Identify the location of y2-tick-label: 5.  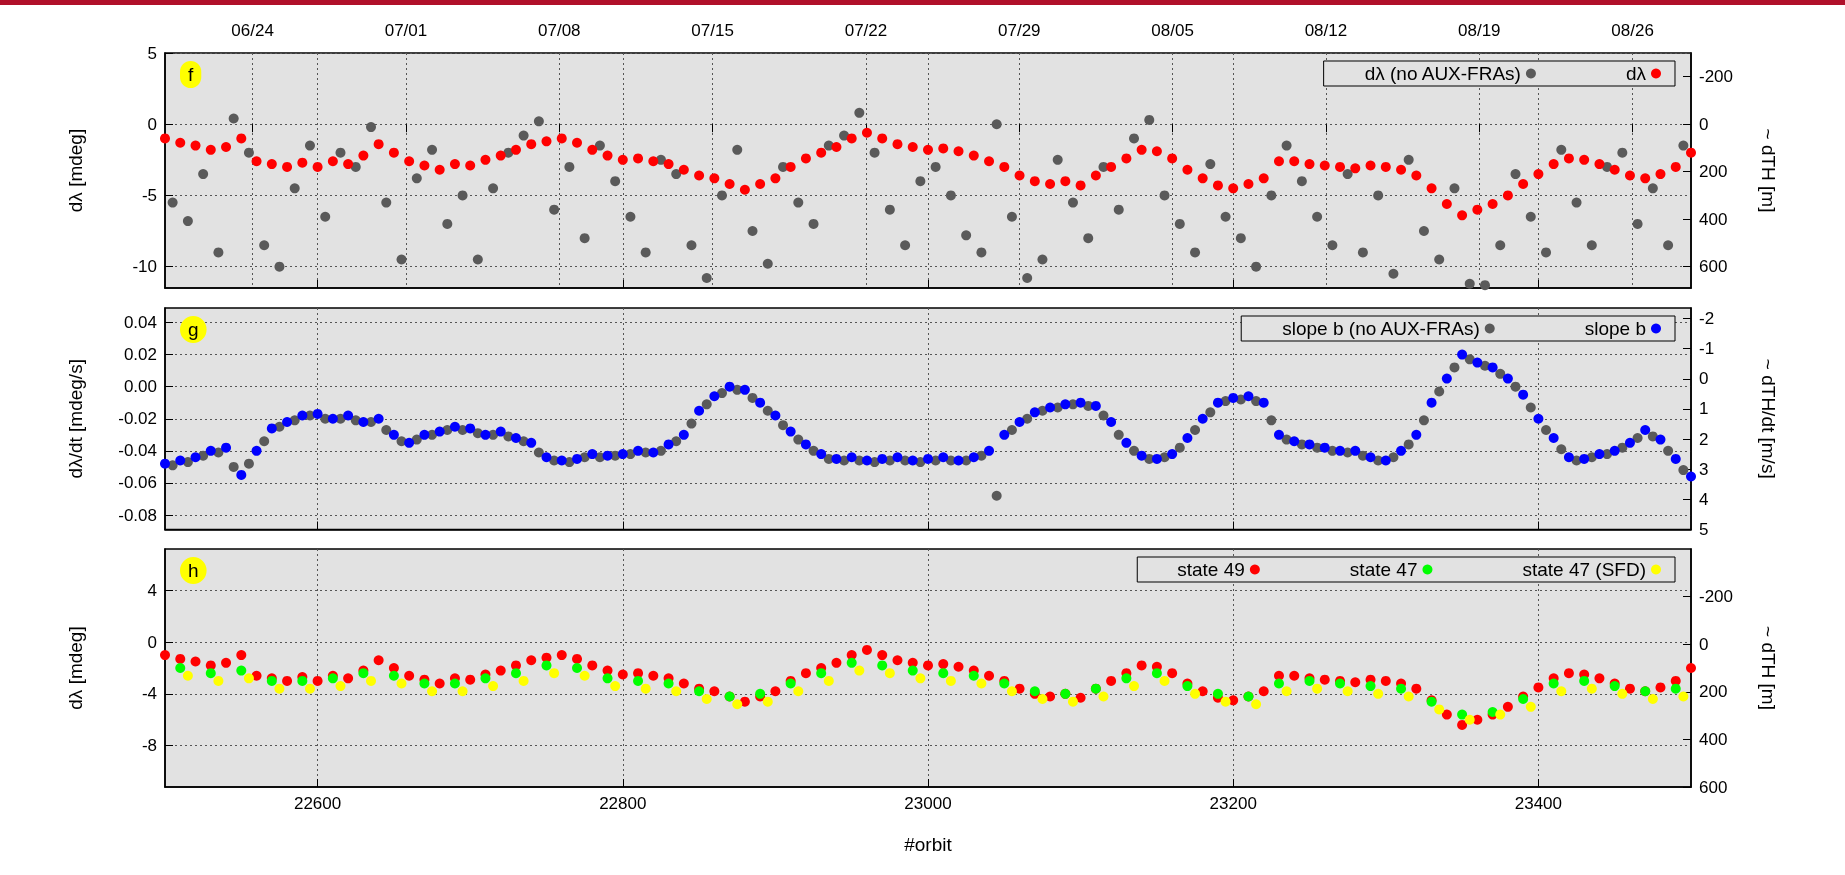
(1704, 529).